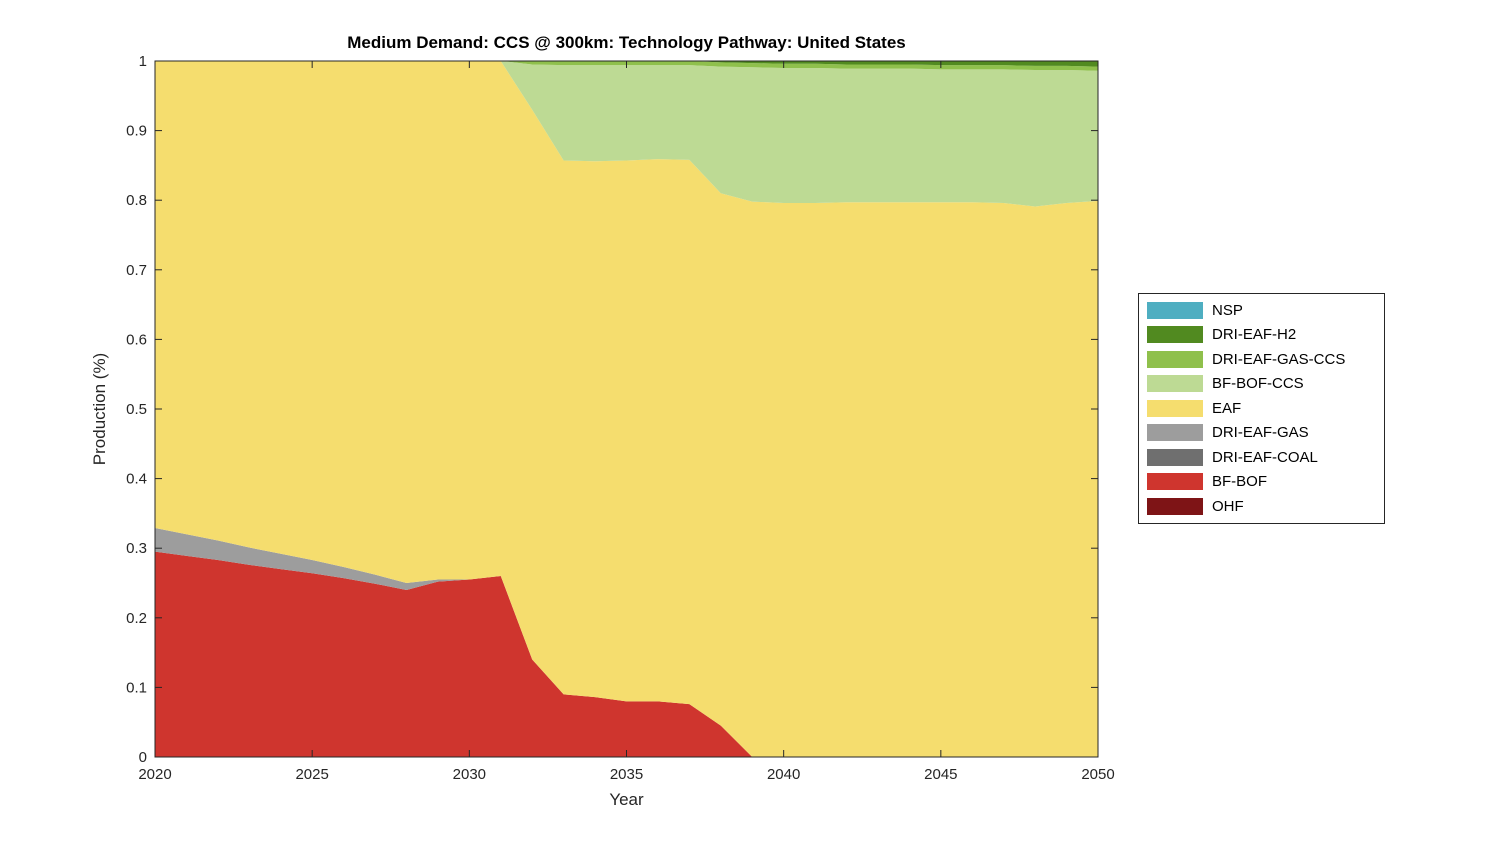 The width and height of the screenshot is (1500, 844). What do you see at coordinates (626, 799) in the screenshot?
I see `x-axis-label: Year` at bounding box center [626, 799].